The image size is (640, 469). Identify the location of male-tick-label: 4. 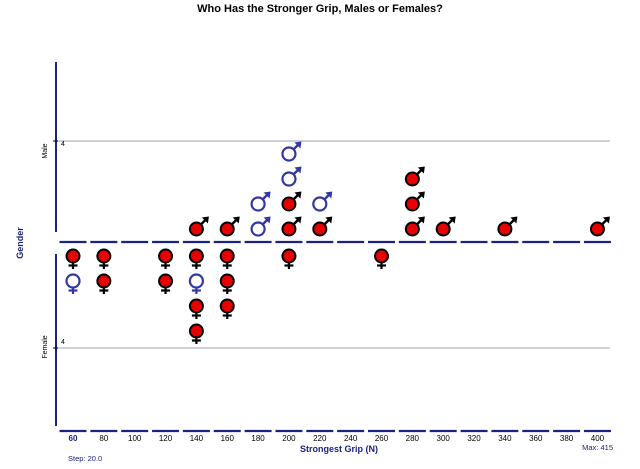
(63, 144).